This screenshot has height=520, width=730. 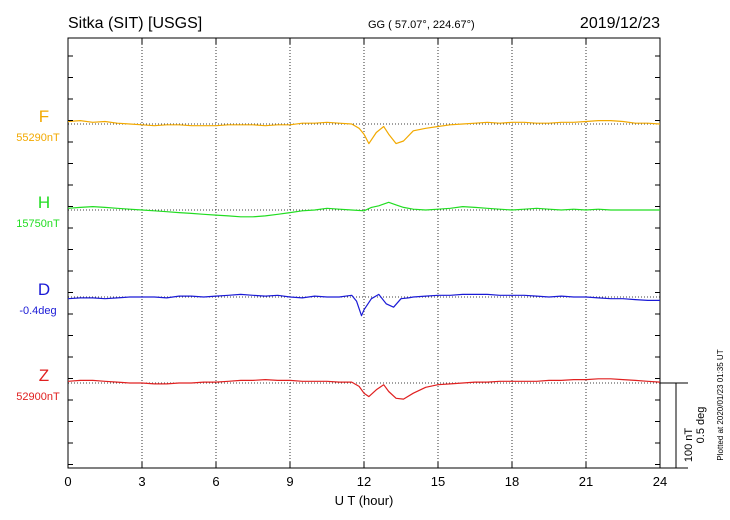 I want to click on series-labels: F 55290nT H 15750nT D -0.4deg Z 52900nT, so click(x=38, y=255).